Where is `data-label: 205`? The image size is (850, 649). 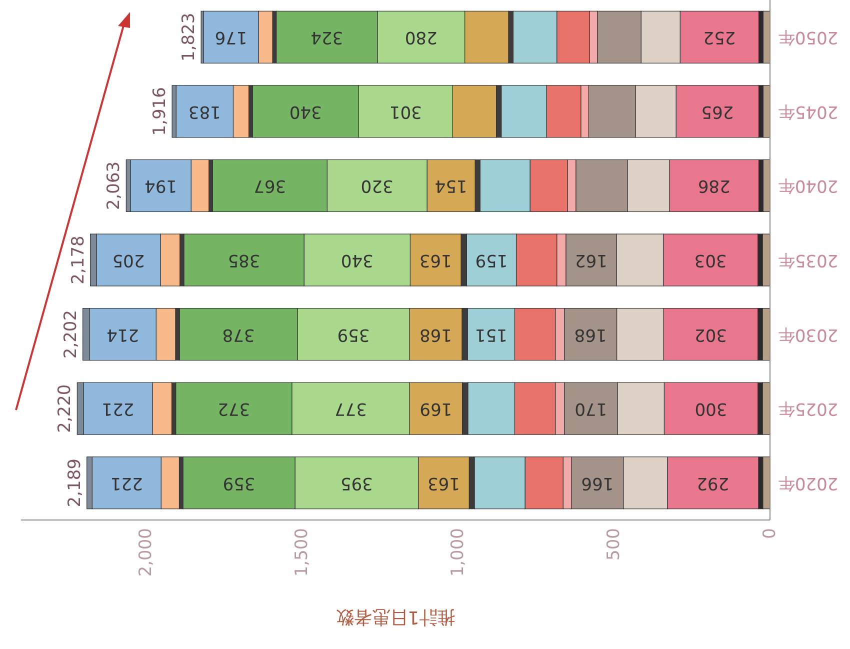 data-label: 205 is located at coordinates (128, 260).